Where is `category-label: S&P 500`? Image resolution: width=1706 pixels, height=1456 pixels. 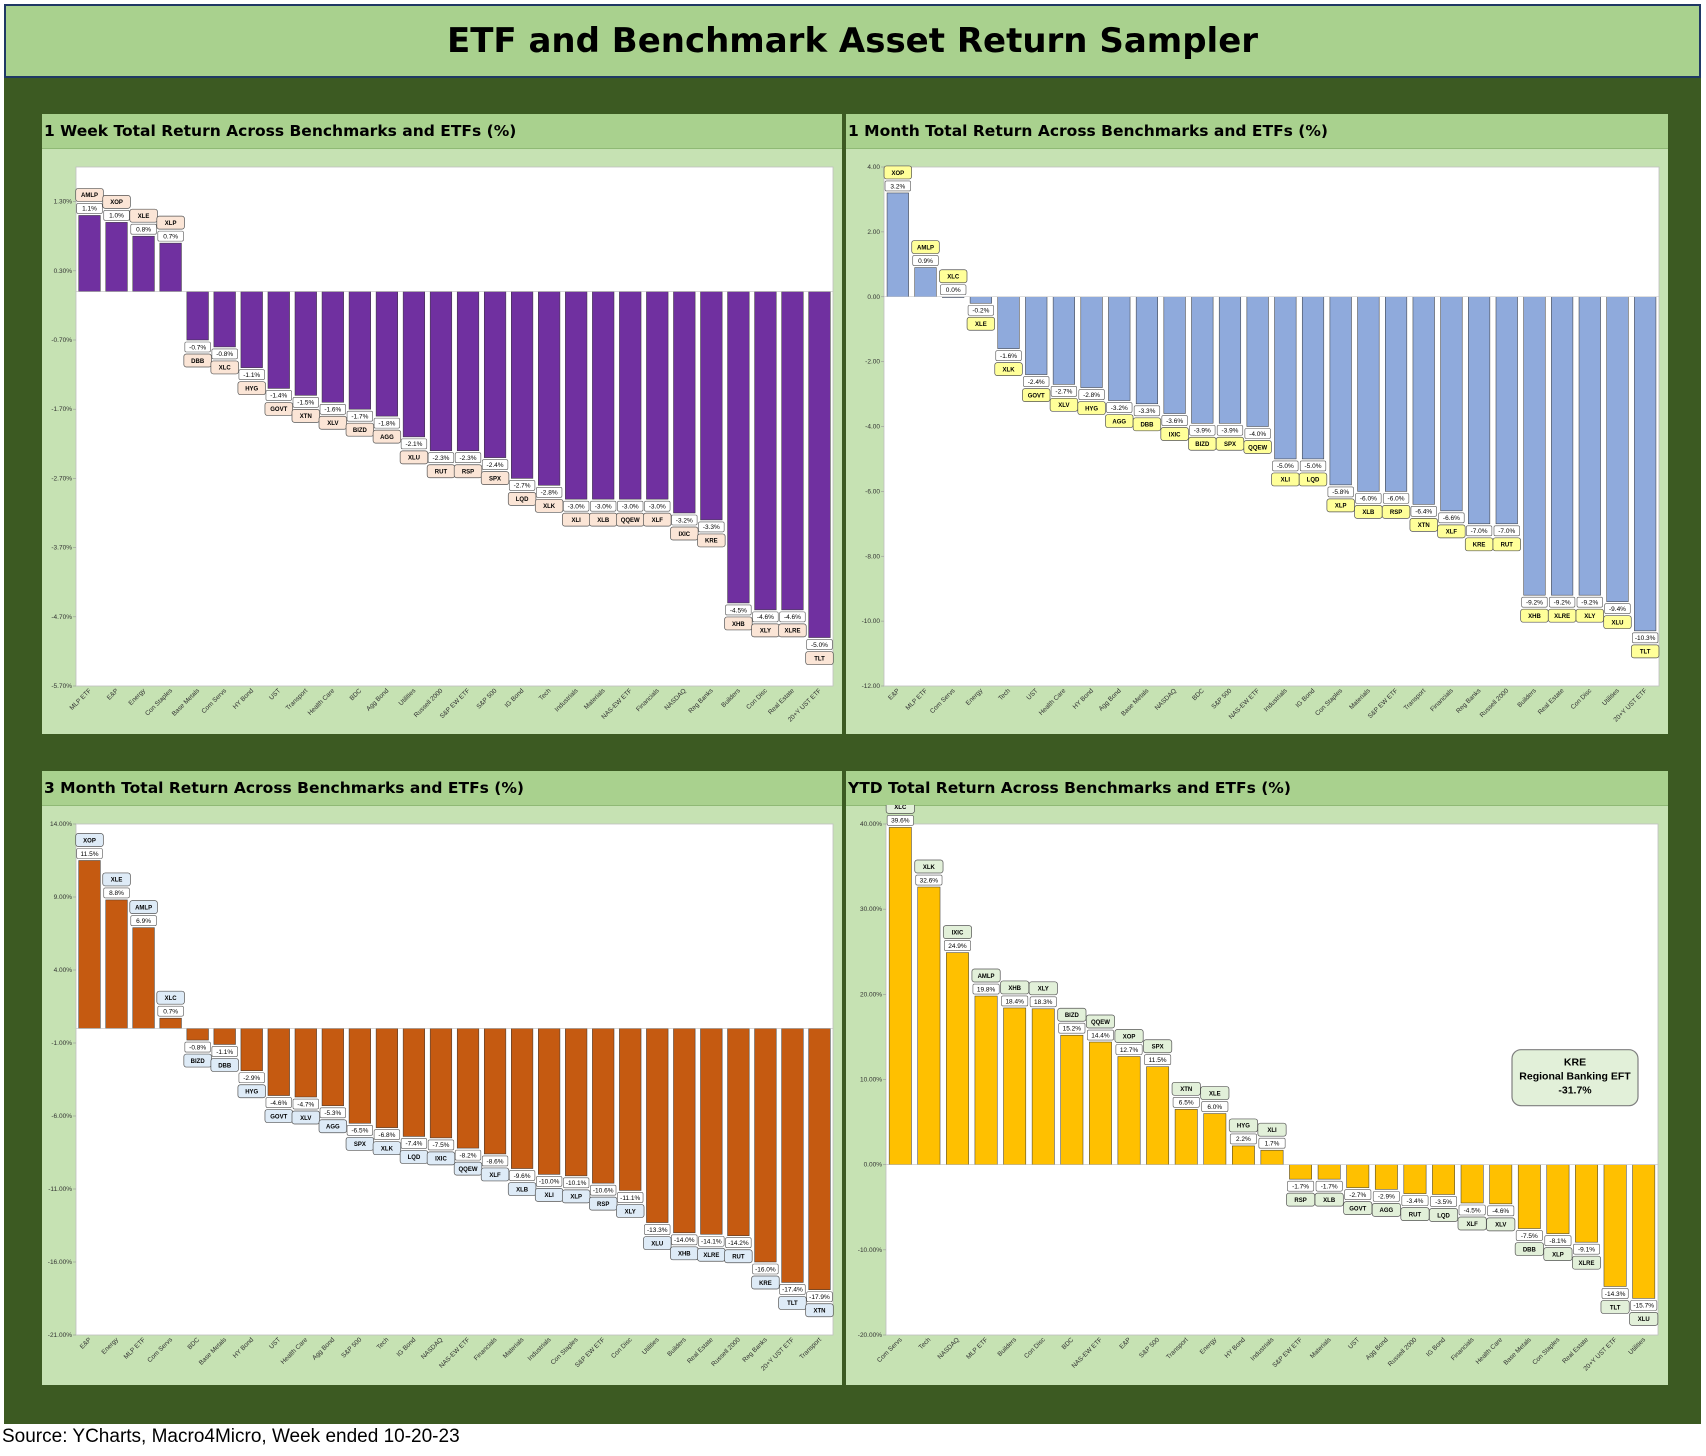 category-label: S&P 500 is located at coordinates (486, 698).